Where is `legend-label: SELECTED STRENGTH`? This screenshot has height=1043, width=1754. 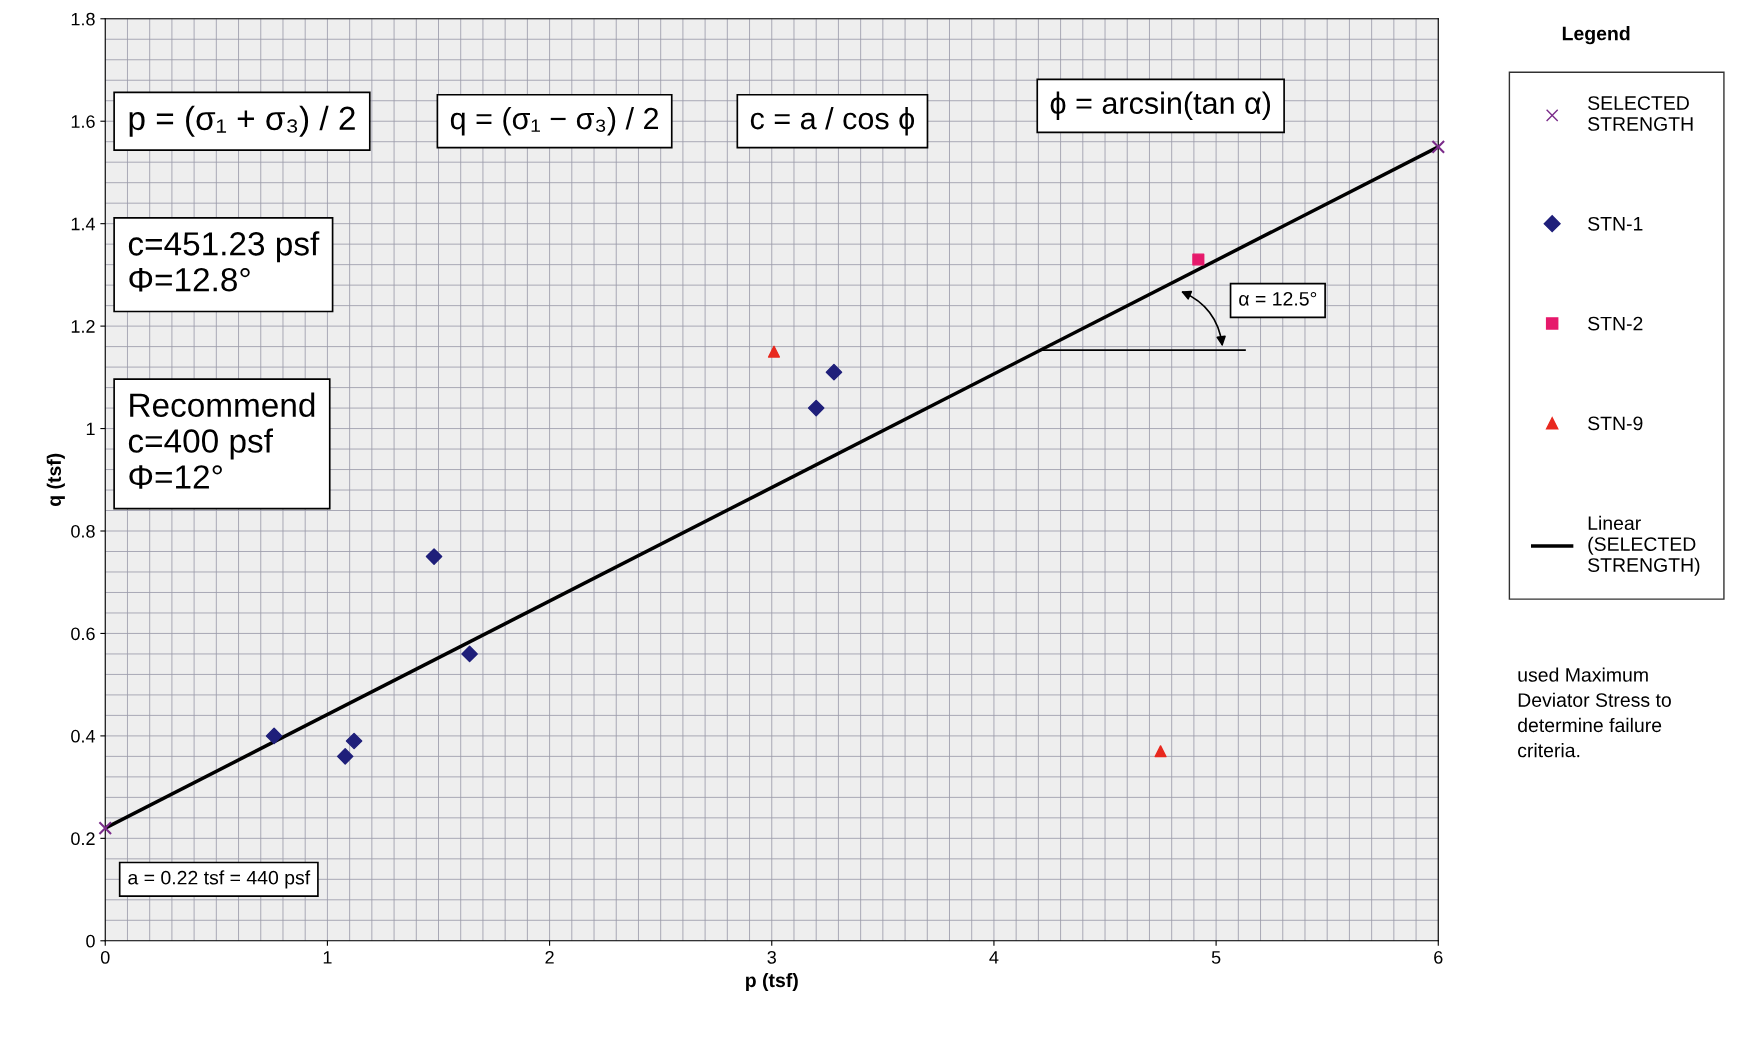 legend-label: SELECTED STRENGTH is located at coordinates (1640, 113).